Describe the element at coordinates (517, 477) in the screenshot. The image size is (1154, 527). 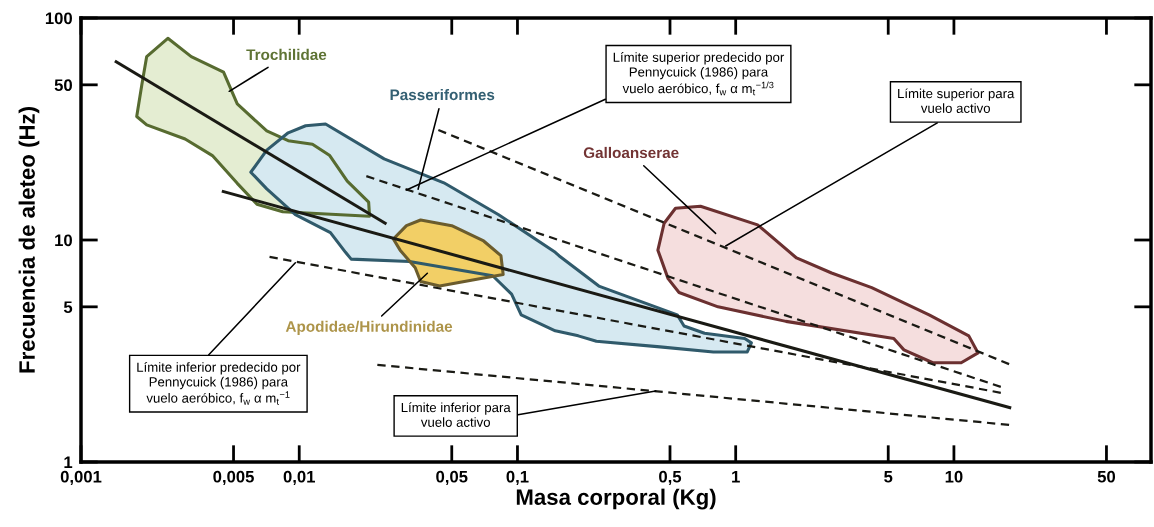
I see `x-tick-label: 0,1` at that location.